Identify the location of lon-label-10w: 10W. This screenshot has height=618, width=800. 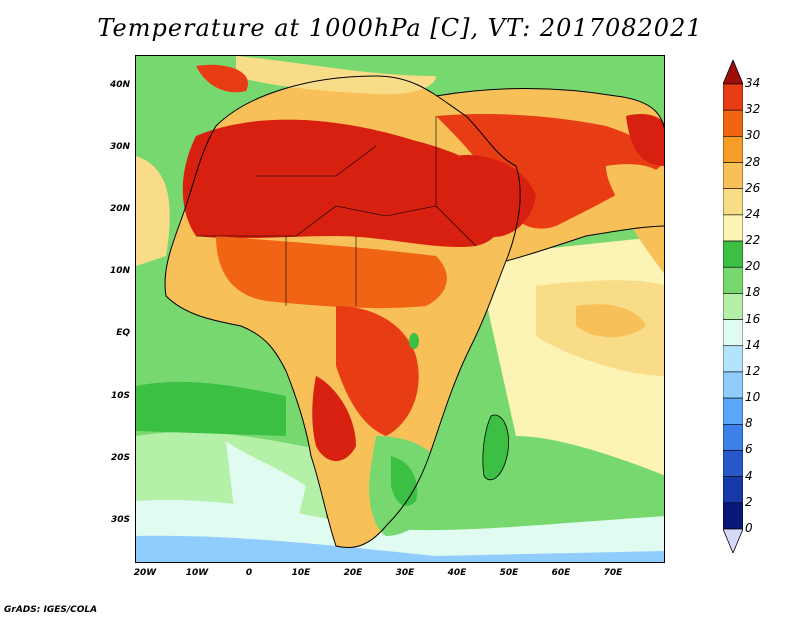
(197, 573).